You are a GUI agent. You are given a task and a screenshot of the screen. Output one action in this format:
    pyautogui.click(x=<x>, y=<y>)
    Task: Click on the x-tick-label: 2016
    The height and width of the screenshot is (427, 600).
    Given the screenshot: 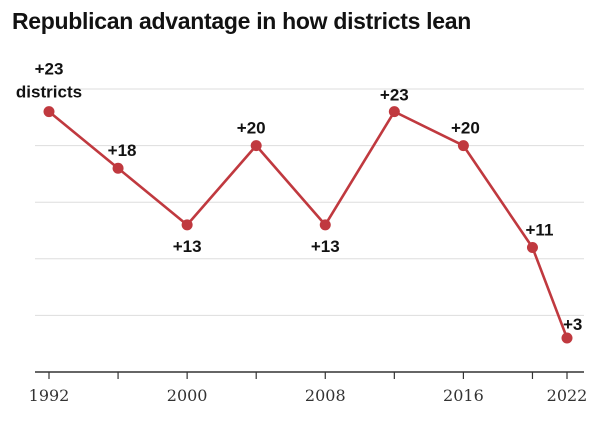 What is the action you would take?
    pyautogui.click(x=463, y=395)
    